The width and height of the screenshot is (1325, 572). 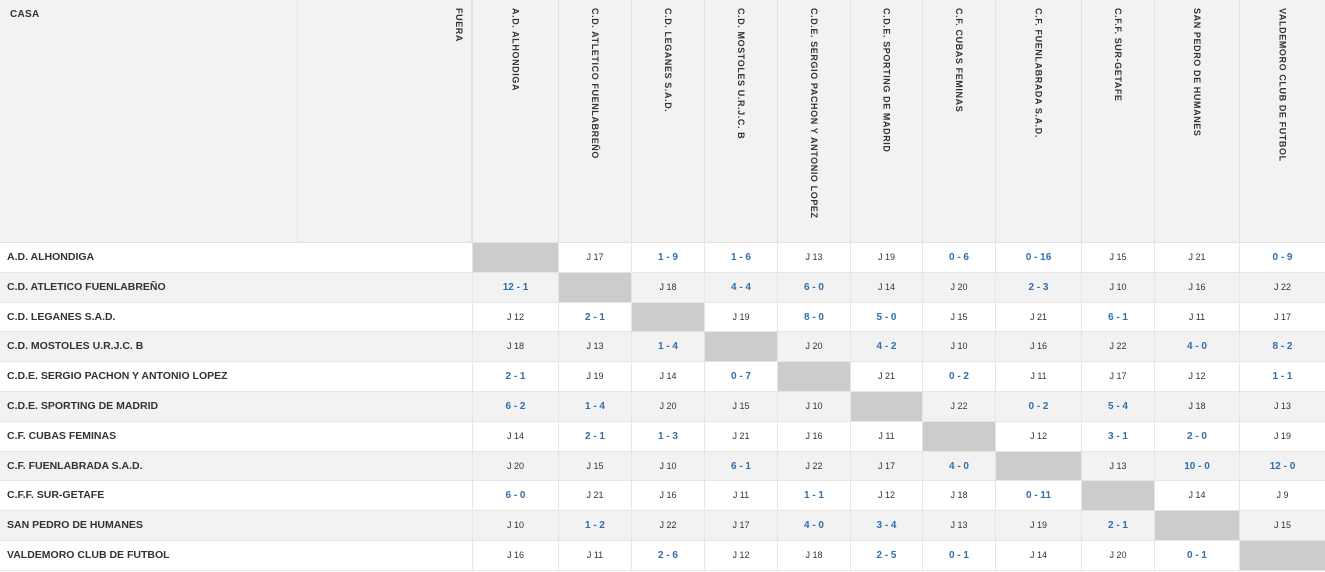 I want to click on match-score-link: 12 - 1, so click(x=515, y=287).